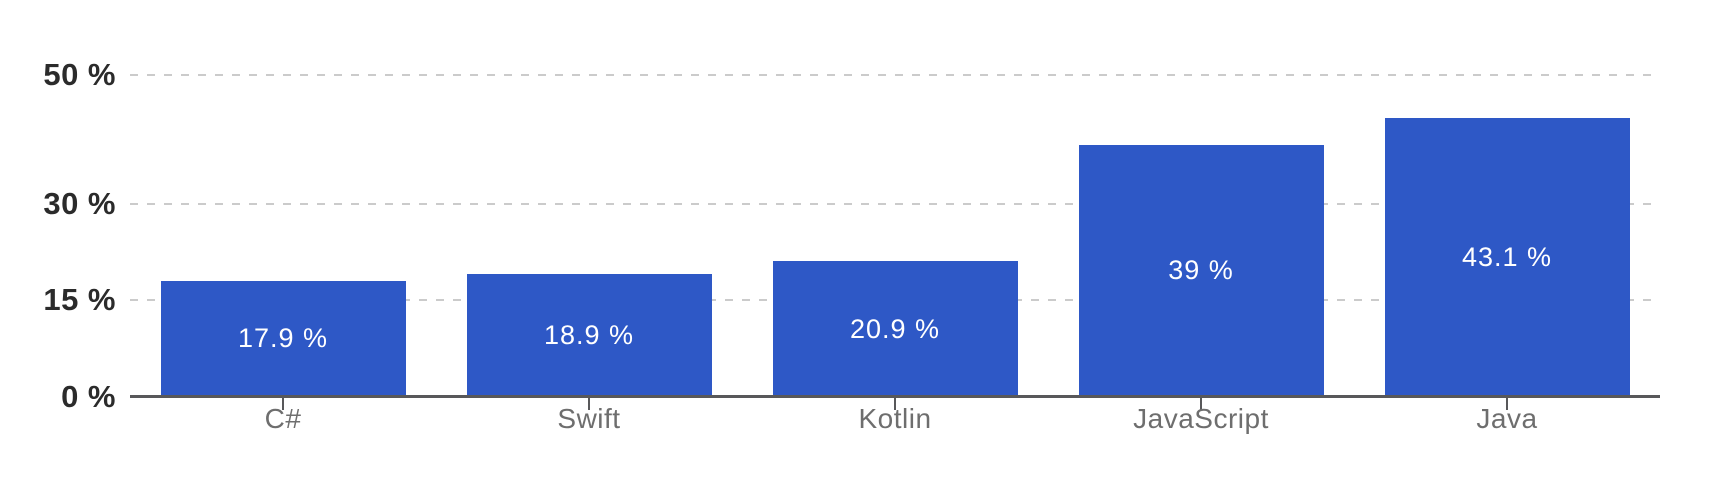 This screenshot has width=1716, height=492. Describe the element at coordinates (79, 300) in the screenshot. I see `y-axis-tick-label: 15 %` at that location.